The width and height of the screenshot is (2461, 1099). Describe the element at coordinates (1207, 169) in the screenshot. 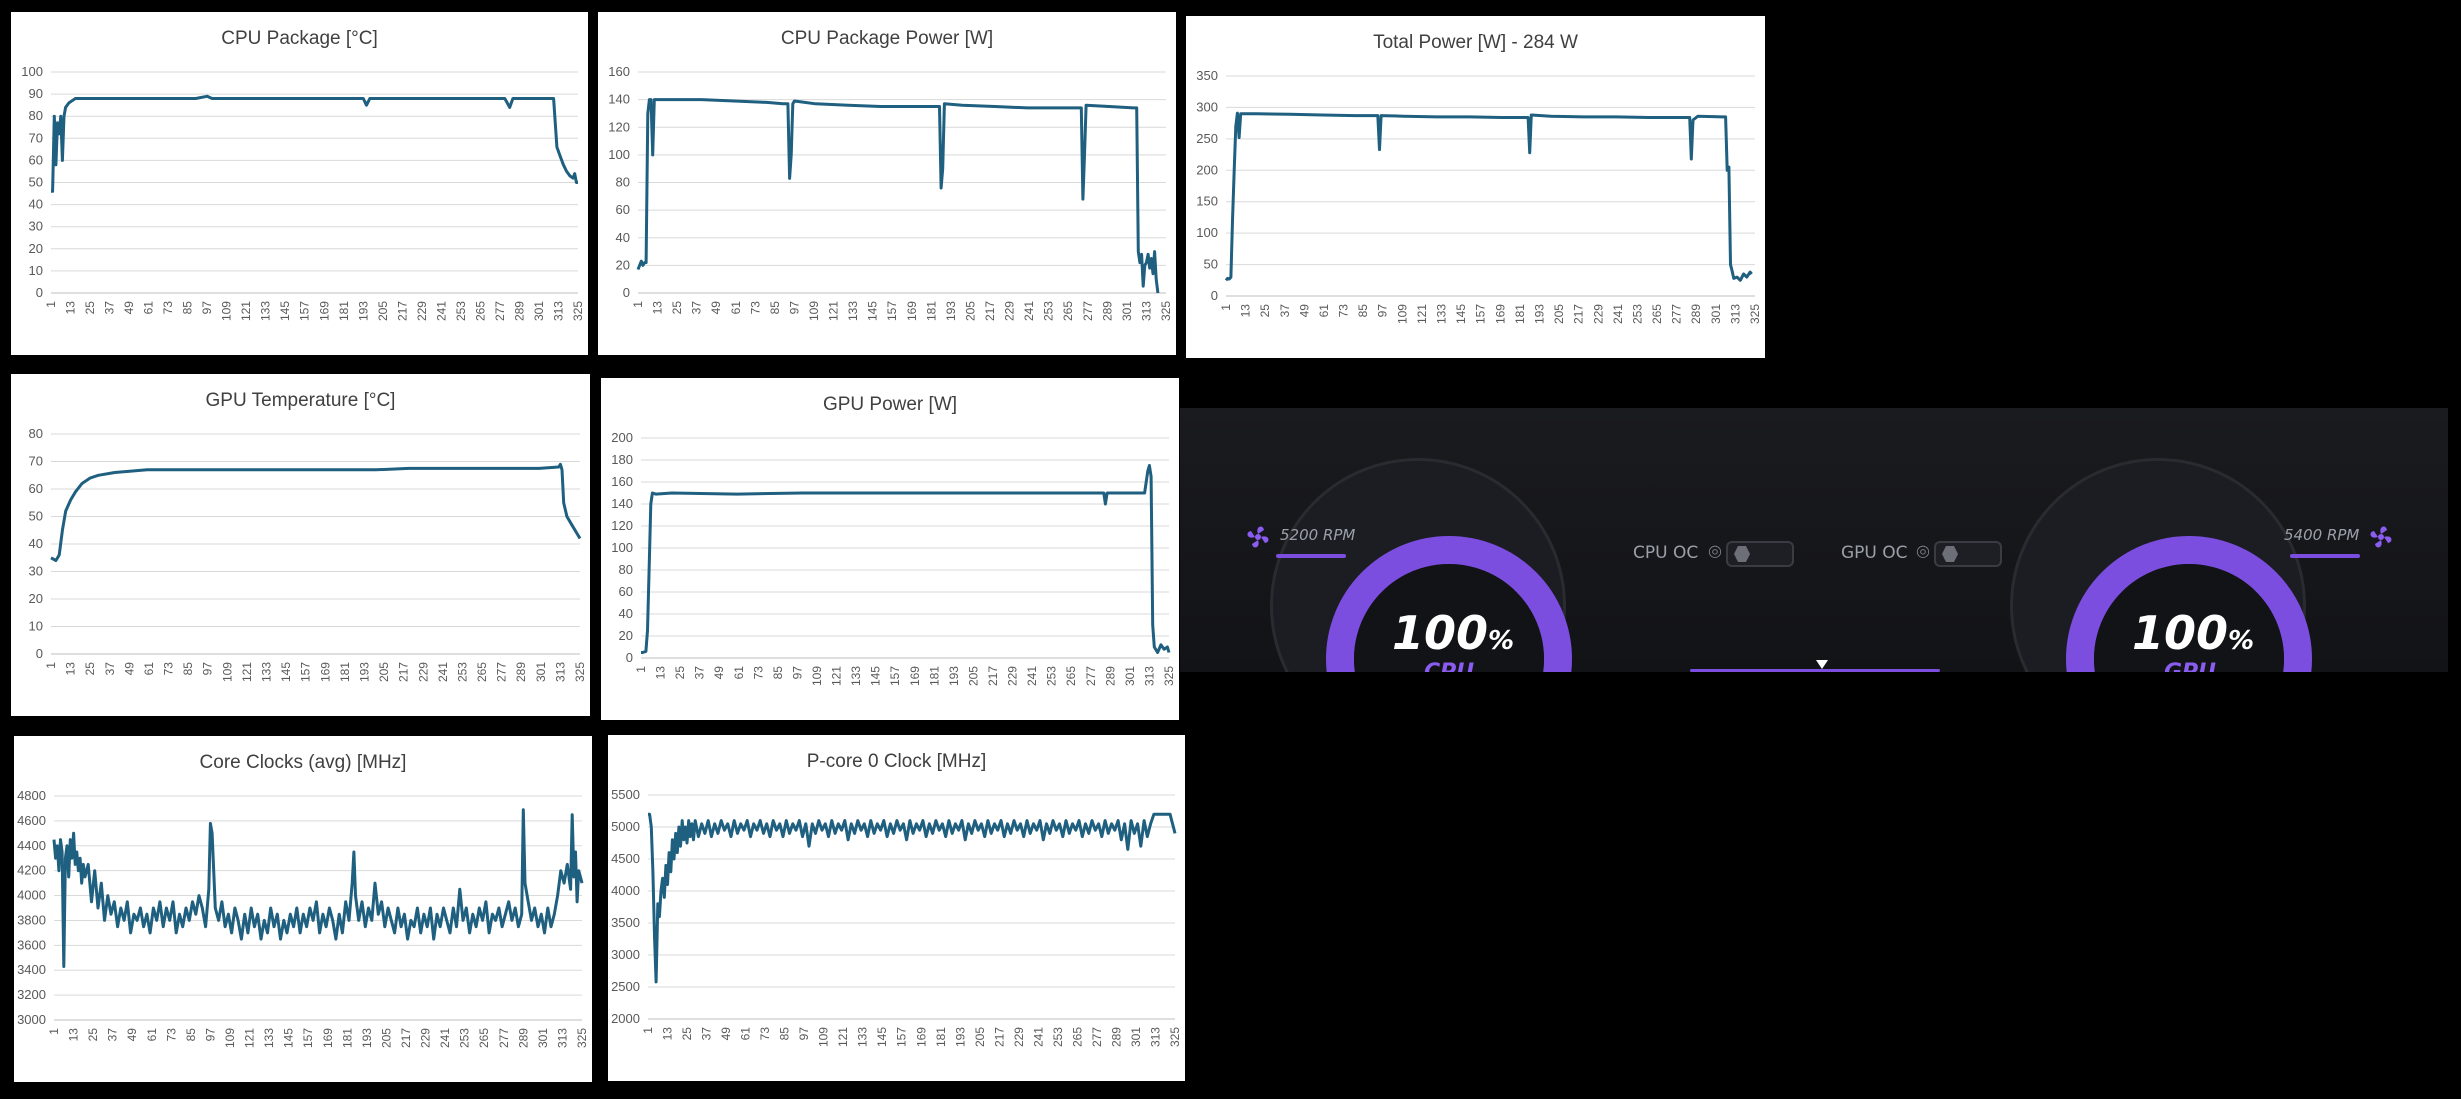

I see `y-tick-label: 200` at that location.